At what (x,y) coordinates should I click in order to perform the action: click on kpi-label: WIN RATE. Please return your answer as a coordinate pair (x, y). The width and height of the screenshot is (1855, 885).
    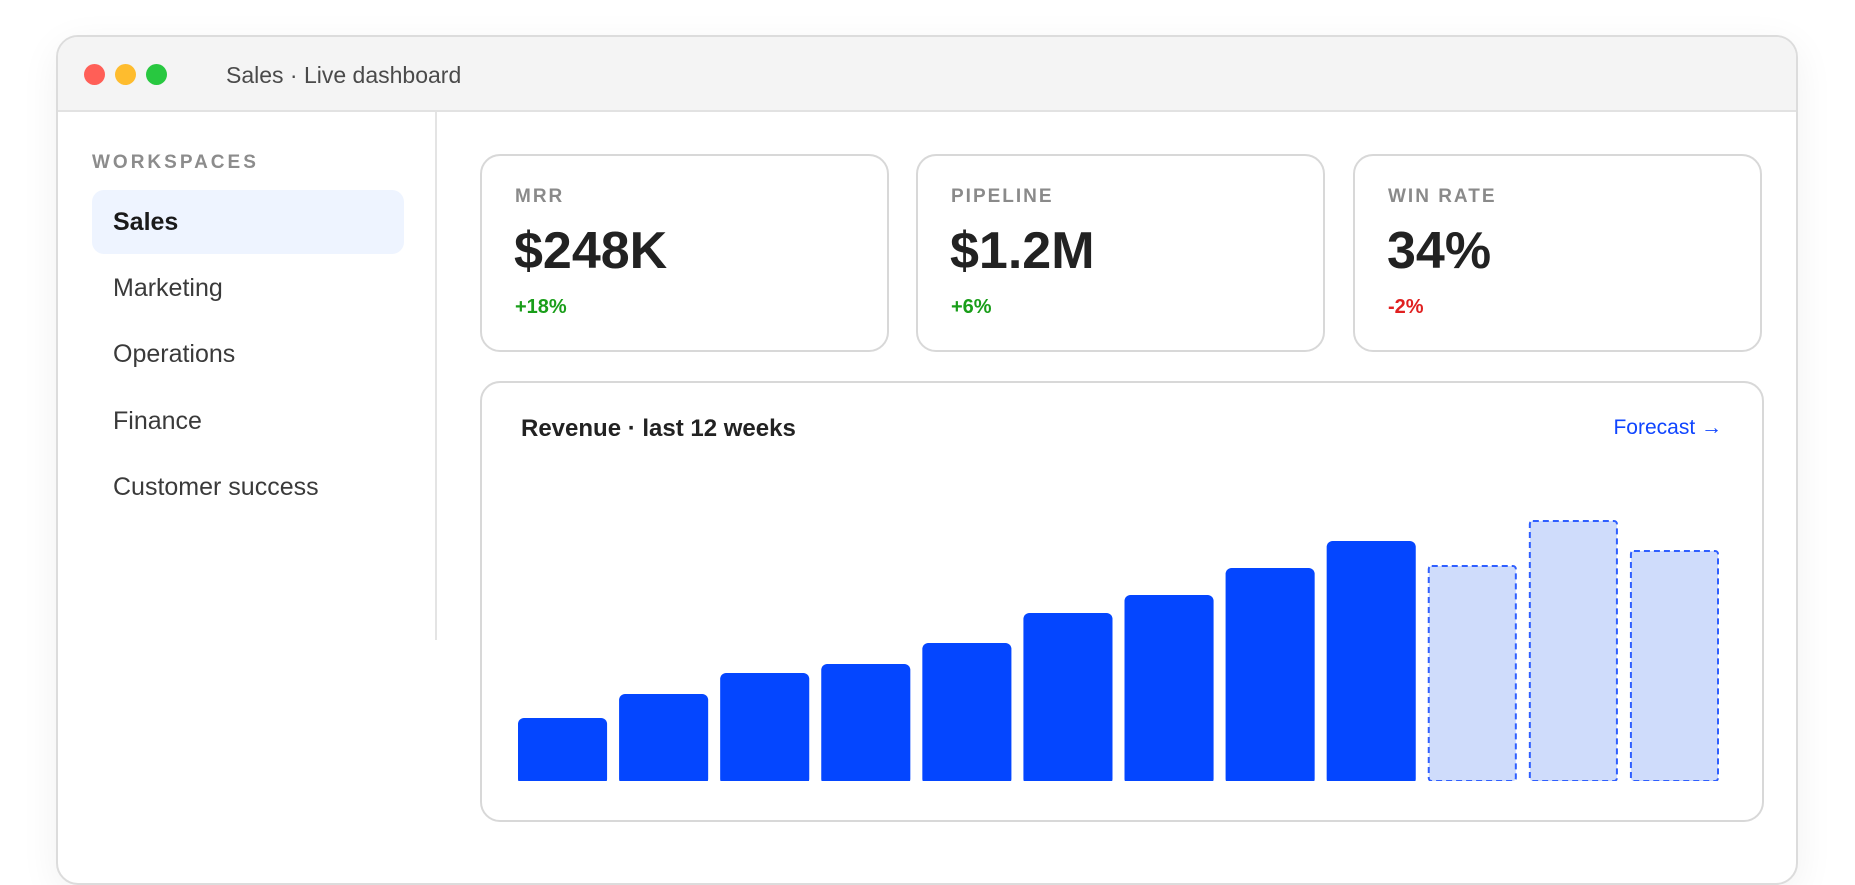
    Looking at the image, I should click on (1442, 196).